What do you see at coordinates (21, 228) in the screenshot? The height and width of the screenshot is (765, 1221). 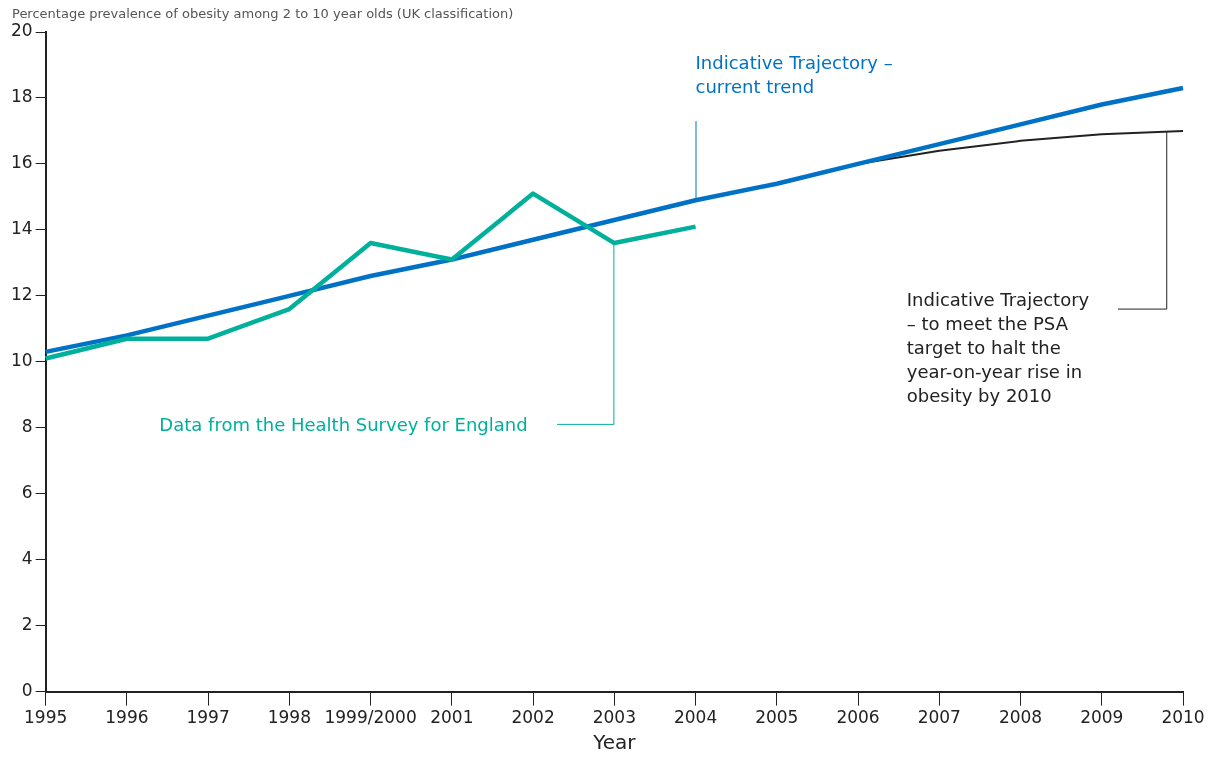 I see `y-tick-label: 14` at bounding box center [21, 228].